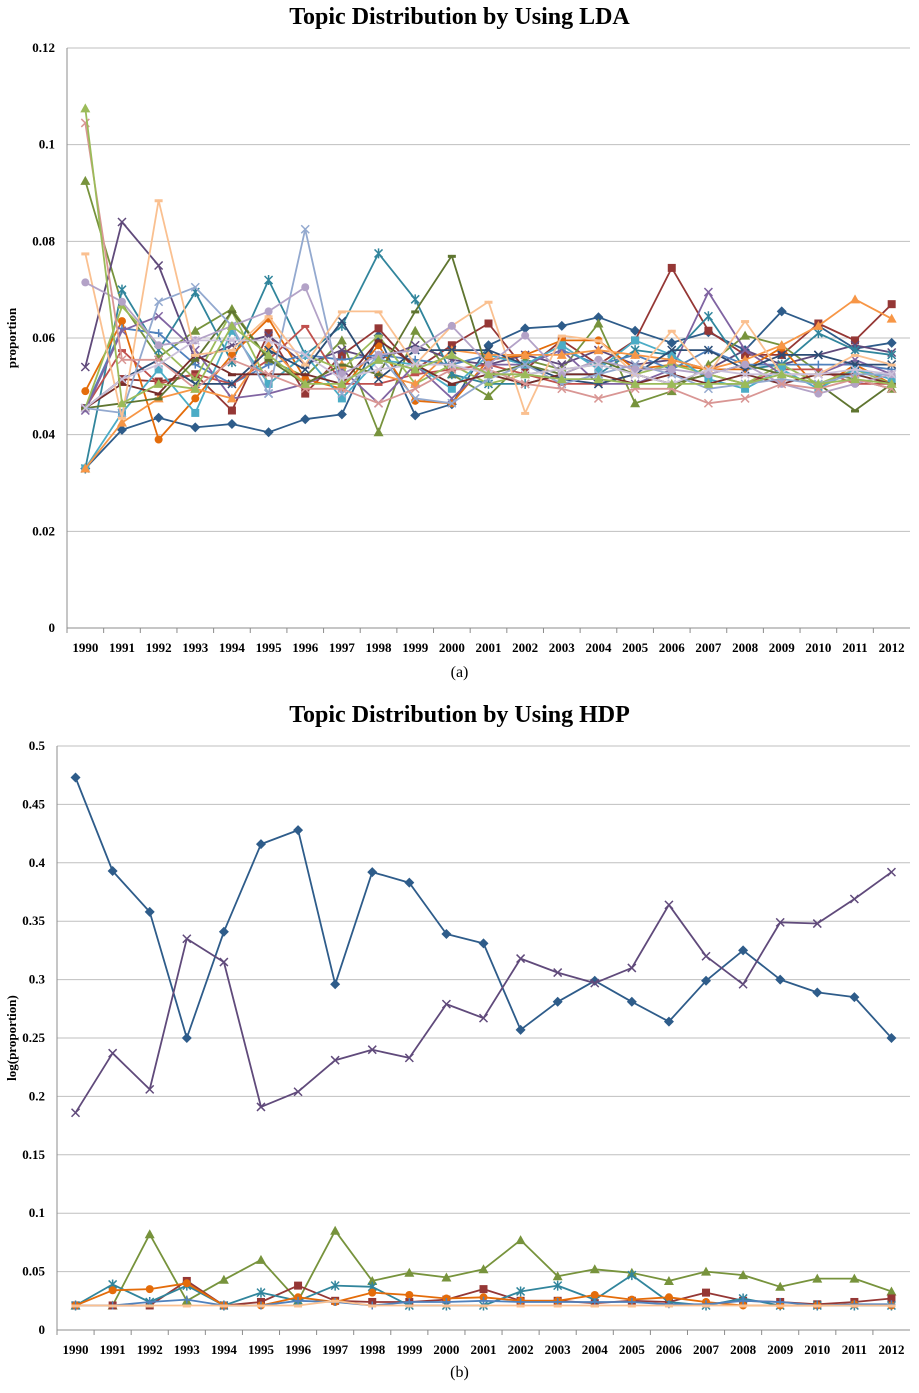 Image resolution: width=919 pixels, height=1393 pixels. What do you see at coordinates (37, 1095) in the screenshot?
I see `hdp-y-tick-label: 0.2` at bounding box center [37, 1095].